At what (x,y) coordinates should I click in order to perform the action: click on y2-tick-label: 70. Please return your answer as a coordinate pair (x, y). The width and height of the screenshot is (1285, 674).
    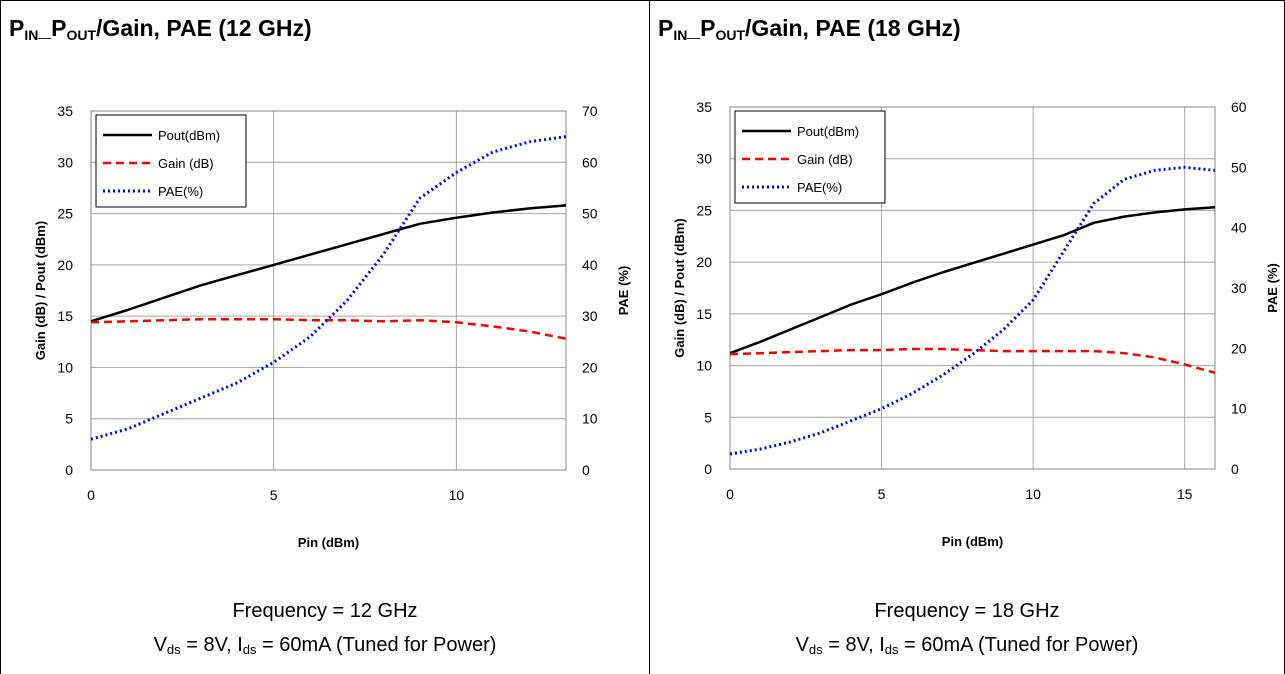
    Looking at the image, I should click on (590, 111).